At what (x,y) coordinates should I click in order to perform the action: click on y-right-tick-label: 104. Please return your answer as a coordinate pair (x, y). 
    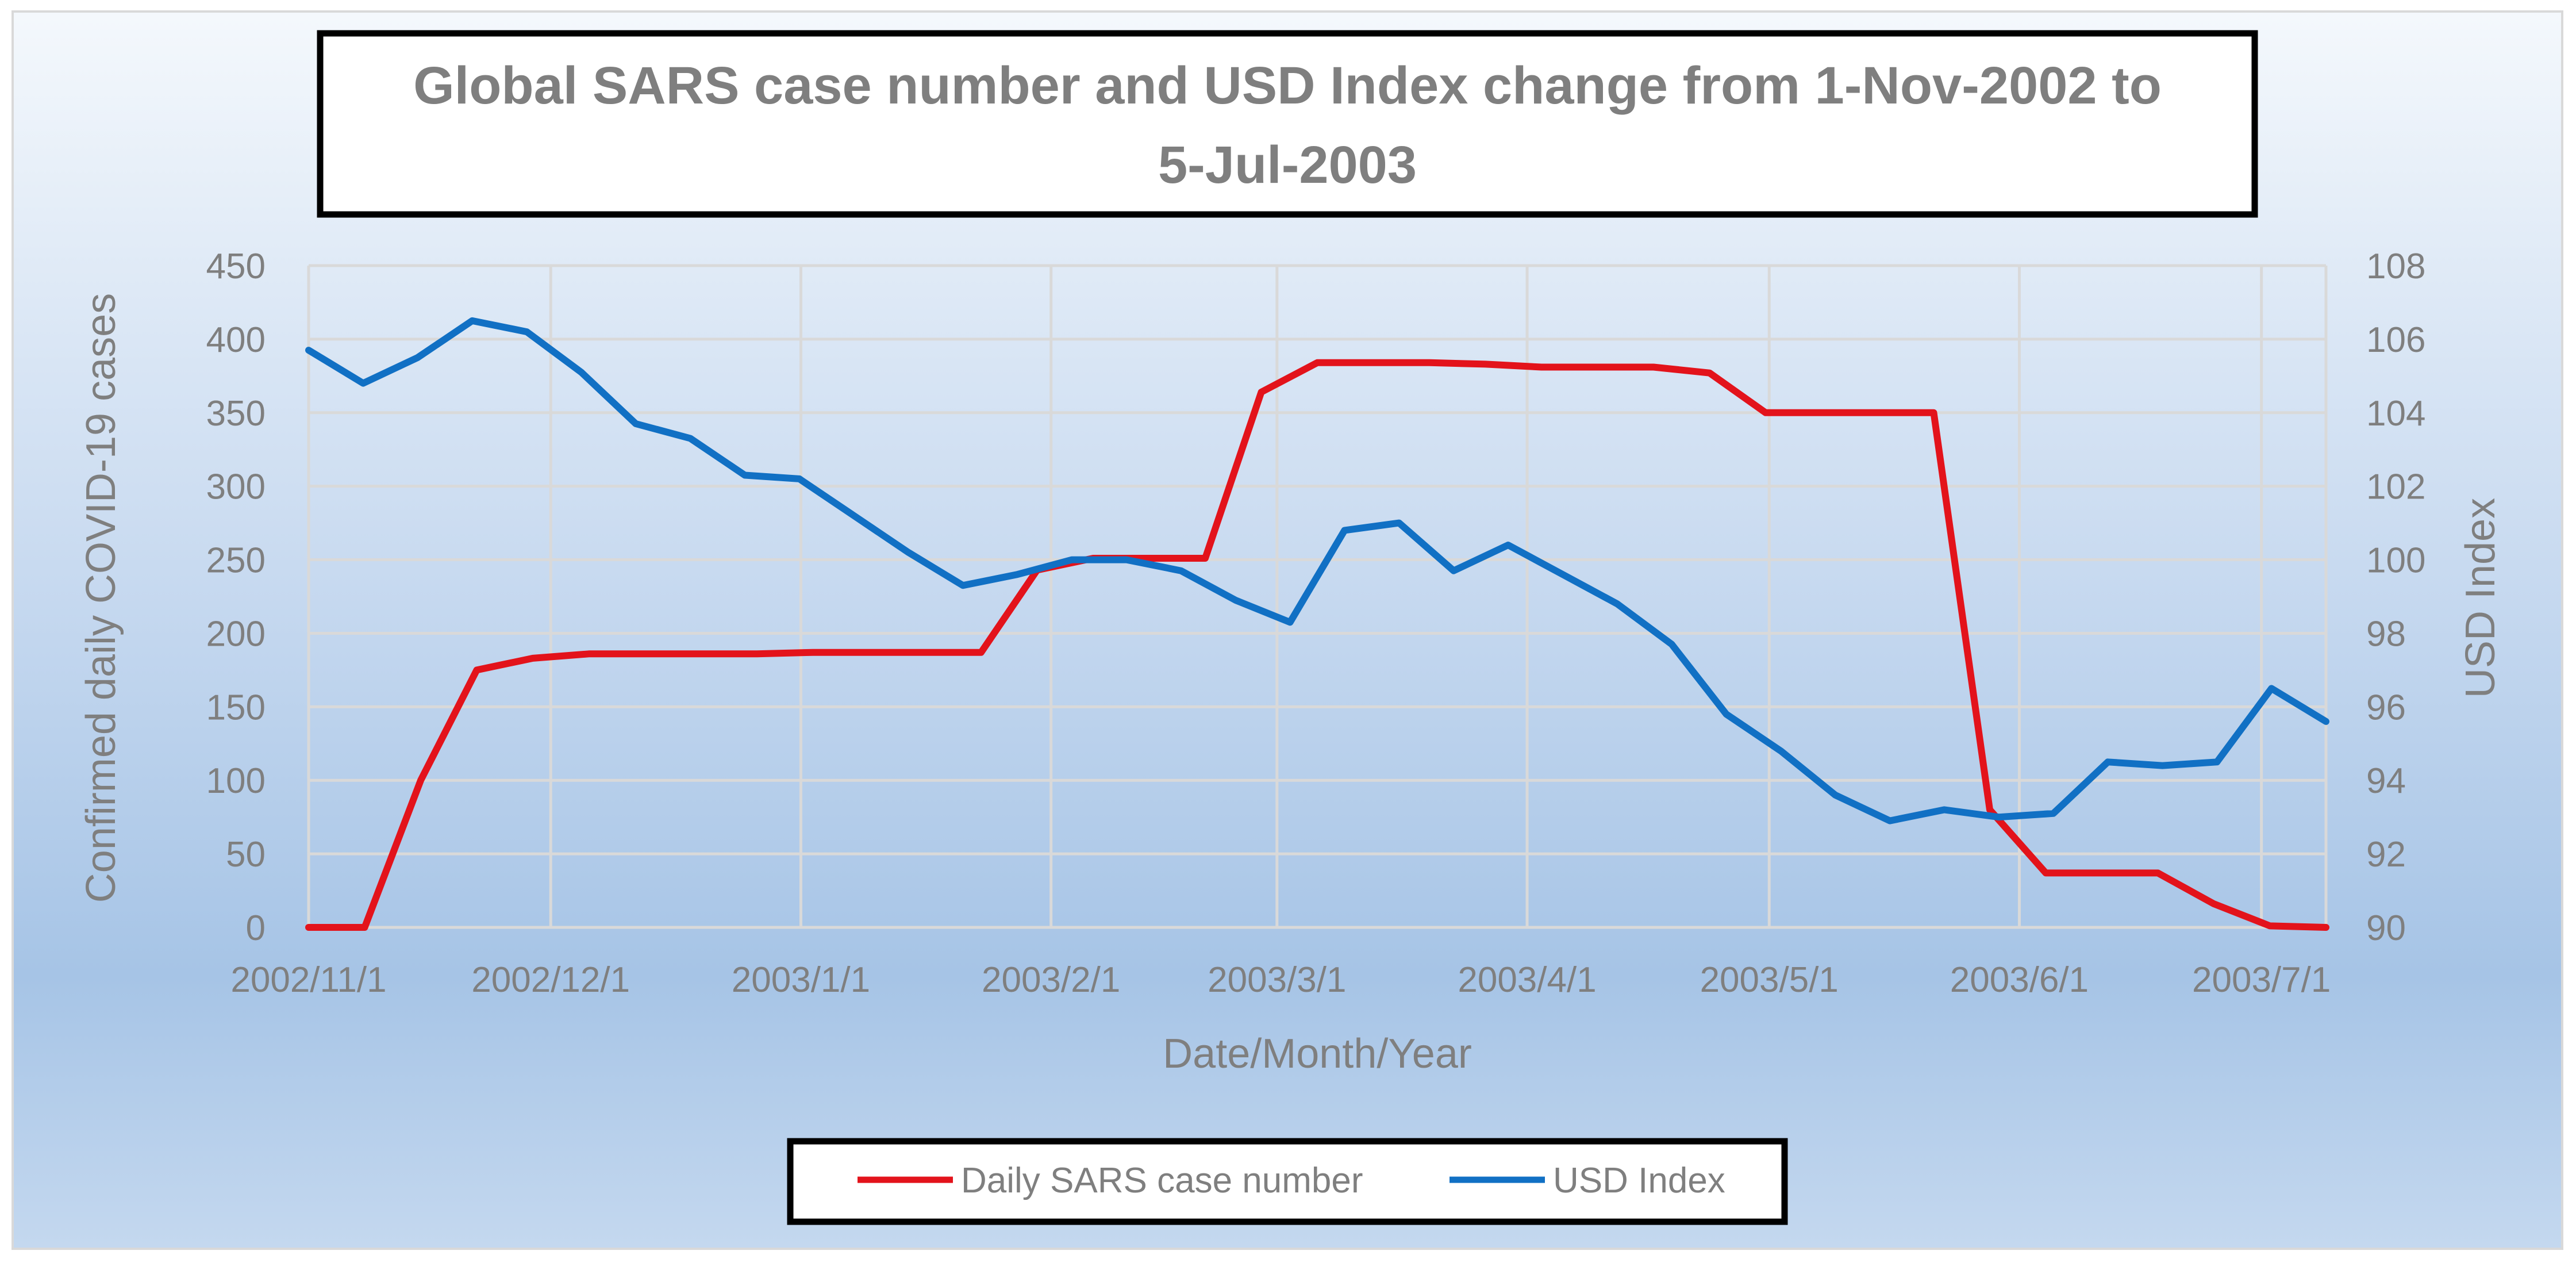
    Looking at the image, I should click on (2395, 414).